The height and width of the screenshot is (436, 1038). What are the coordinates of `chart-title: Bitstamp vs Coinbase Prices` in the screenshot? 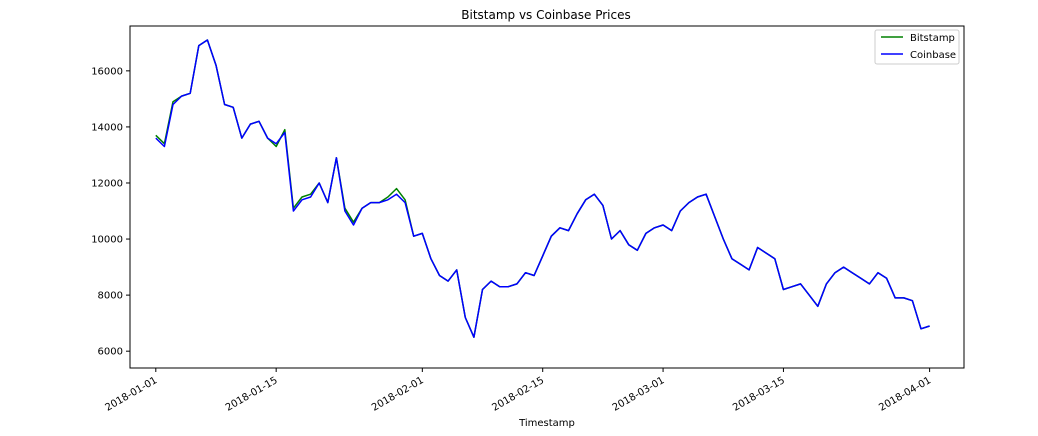 It's located at (545, 15).